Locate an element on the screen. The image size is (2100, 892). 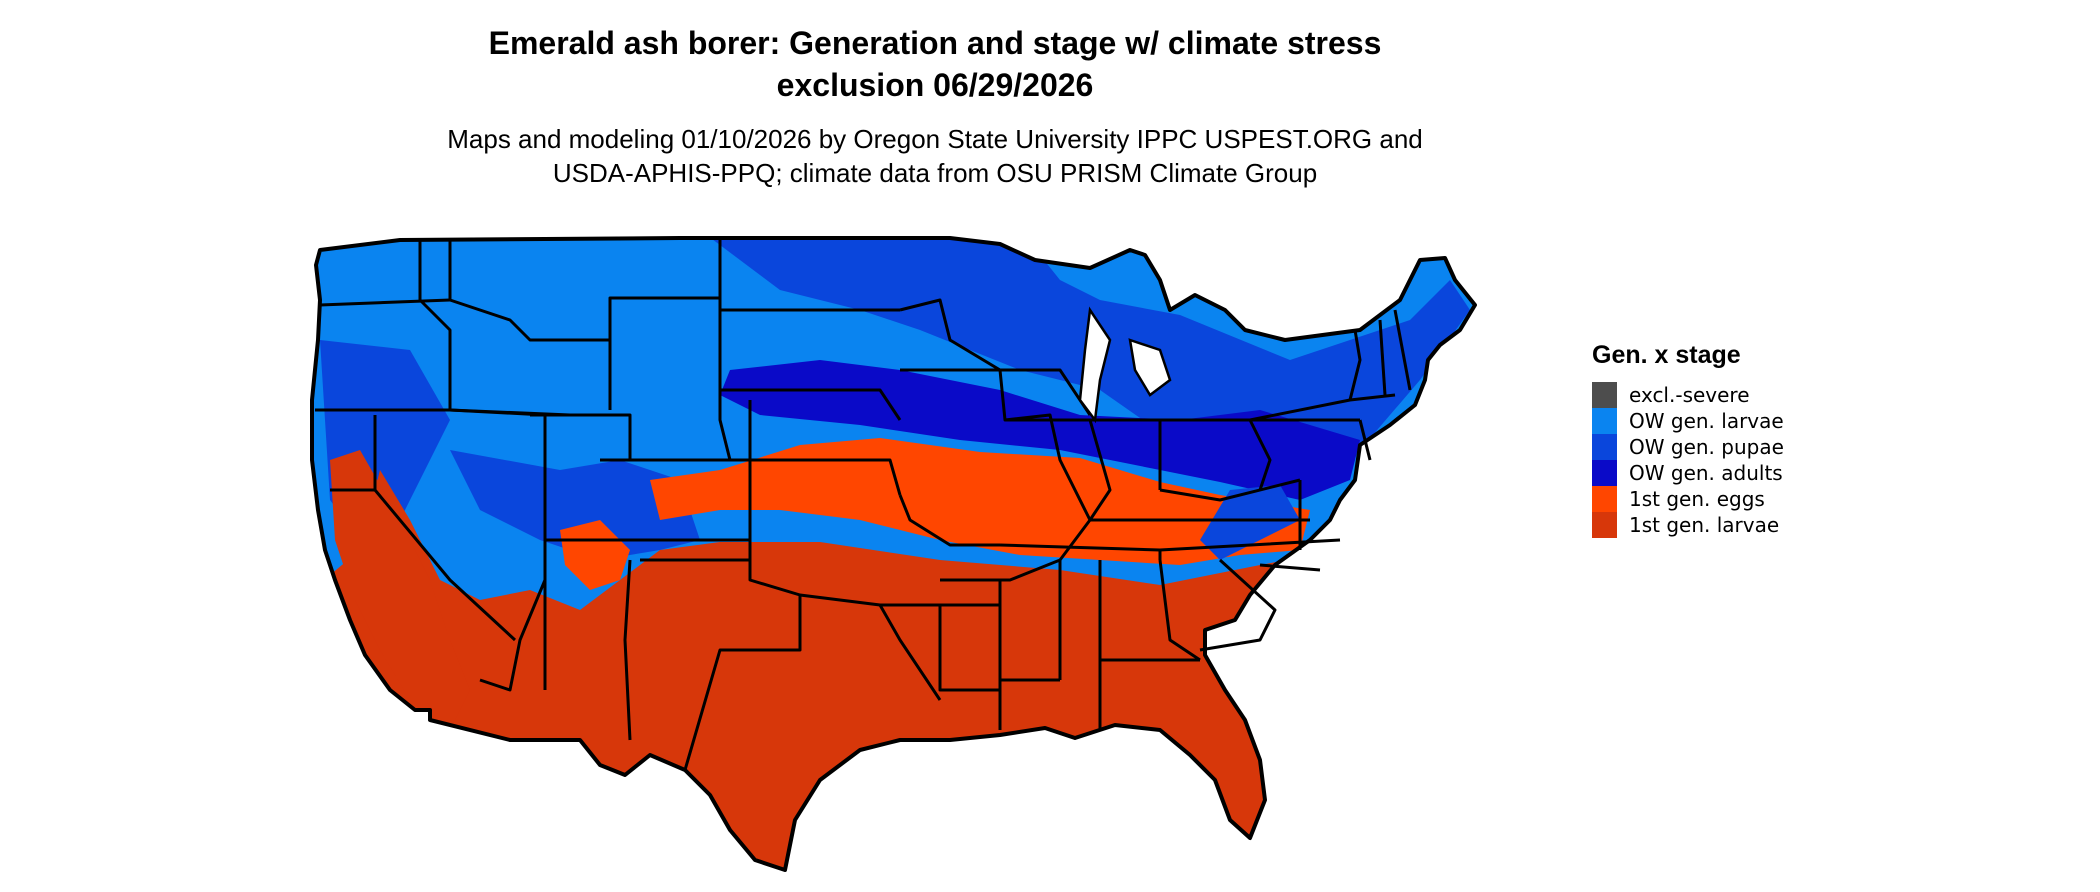
larvae-1st-zone-california is located at coordinates (400, 590).